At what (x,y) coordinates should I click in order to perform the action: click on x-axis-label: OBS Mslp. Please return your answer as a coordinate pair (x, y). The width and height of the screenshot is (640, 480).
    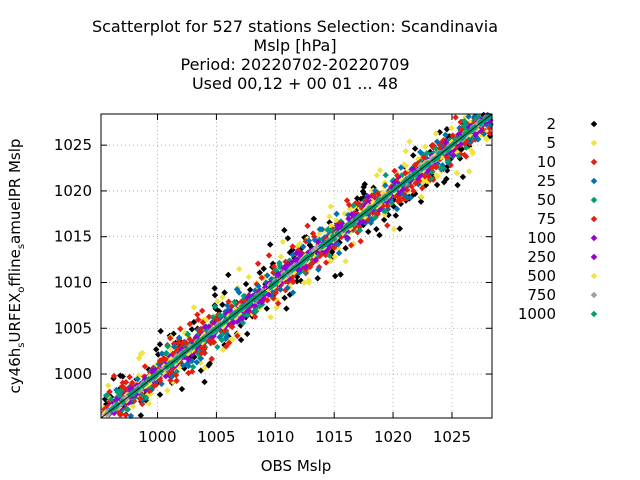
    Looking at the image, I should click on (296, 466).